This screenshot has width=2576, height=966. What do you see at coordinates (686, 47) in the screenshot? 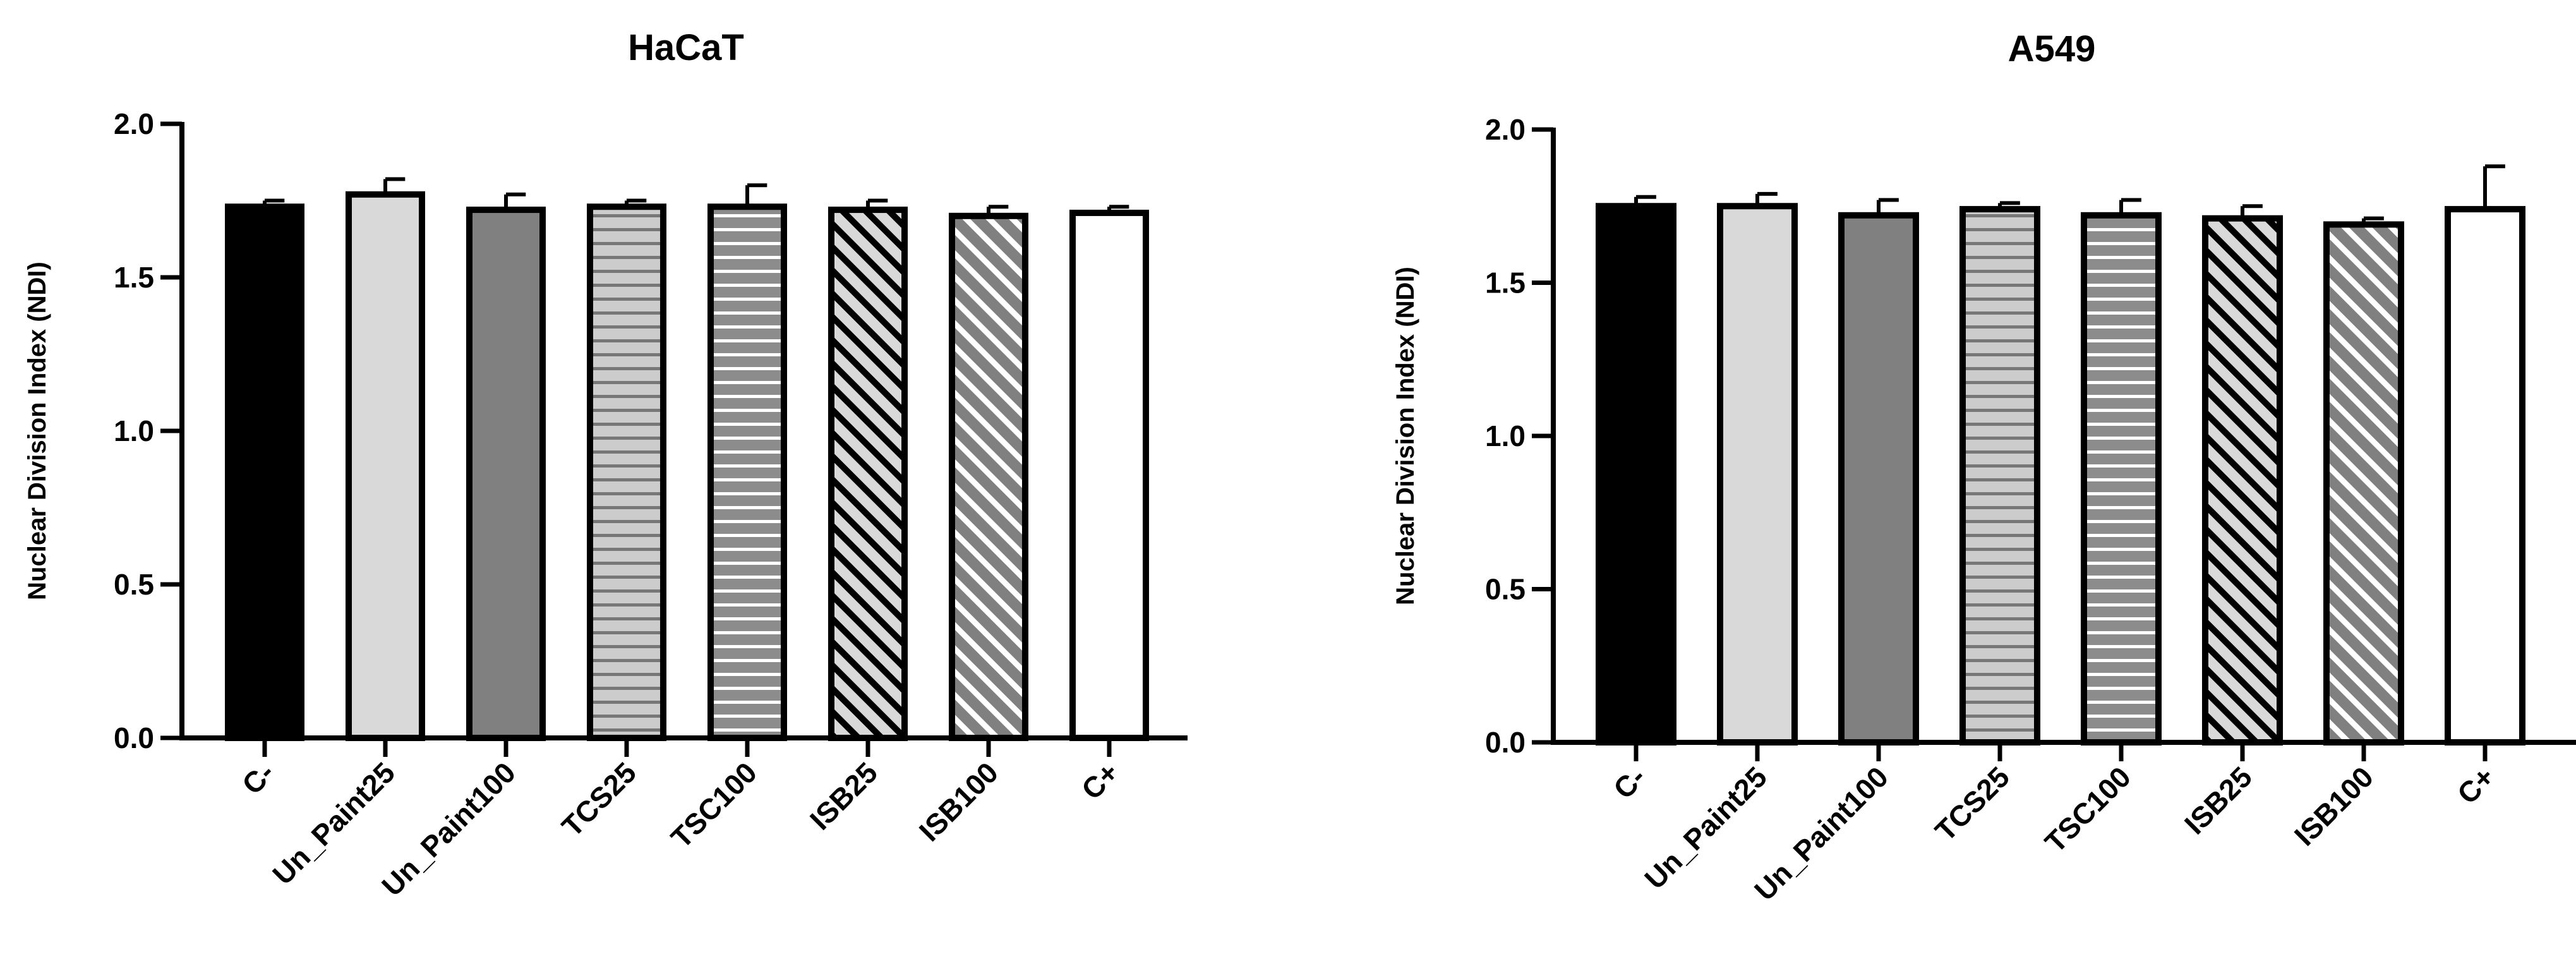
I see `chart-title: HaCaT` at bounding box center [686, 47].